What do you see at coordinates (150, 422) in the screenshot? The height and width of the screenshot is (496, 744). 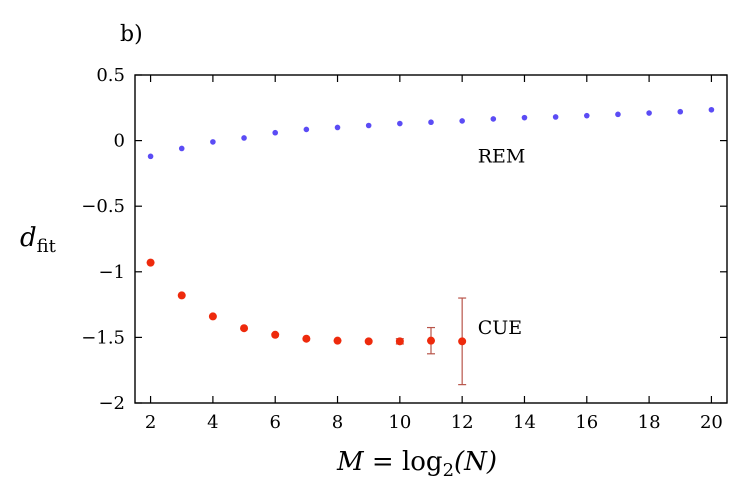 I see `x-tick-label: 2` at bounding box center [150, 422].